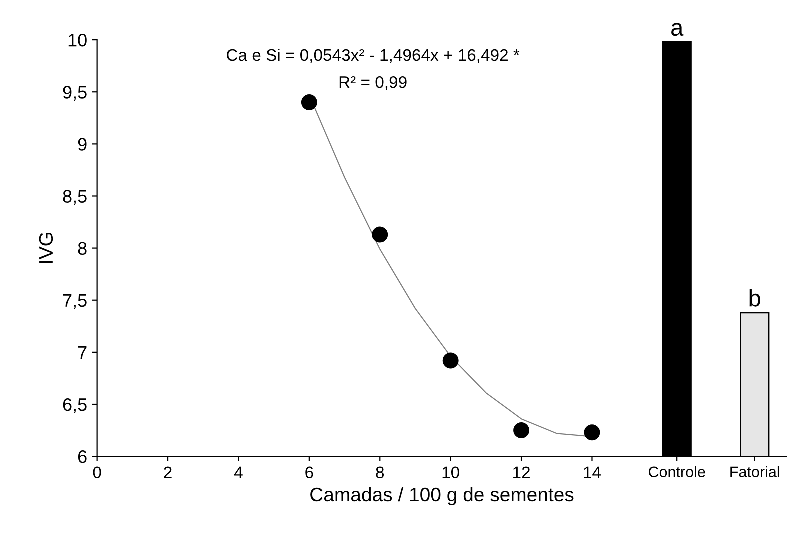 The width and height of the screenshot is (811, 534). I want to click on annotation: a, so click(678, 29).